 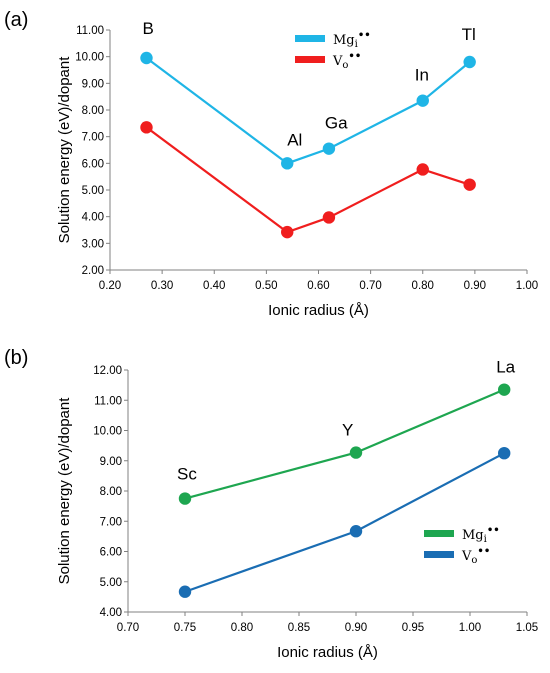 What do you see at coordinates (294, 139) in the screenshot?
I see `point-label-al: Al` at bounding box center [294, 139].